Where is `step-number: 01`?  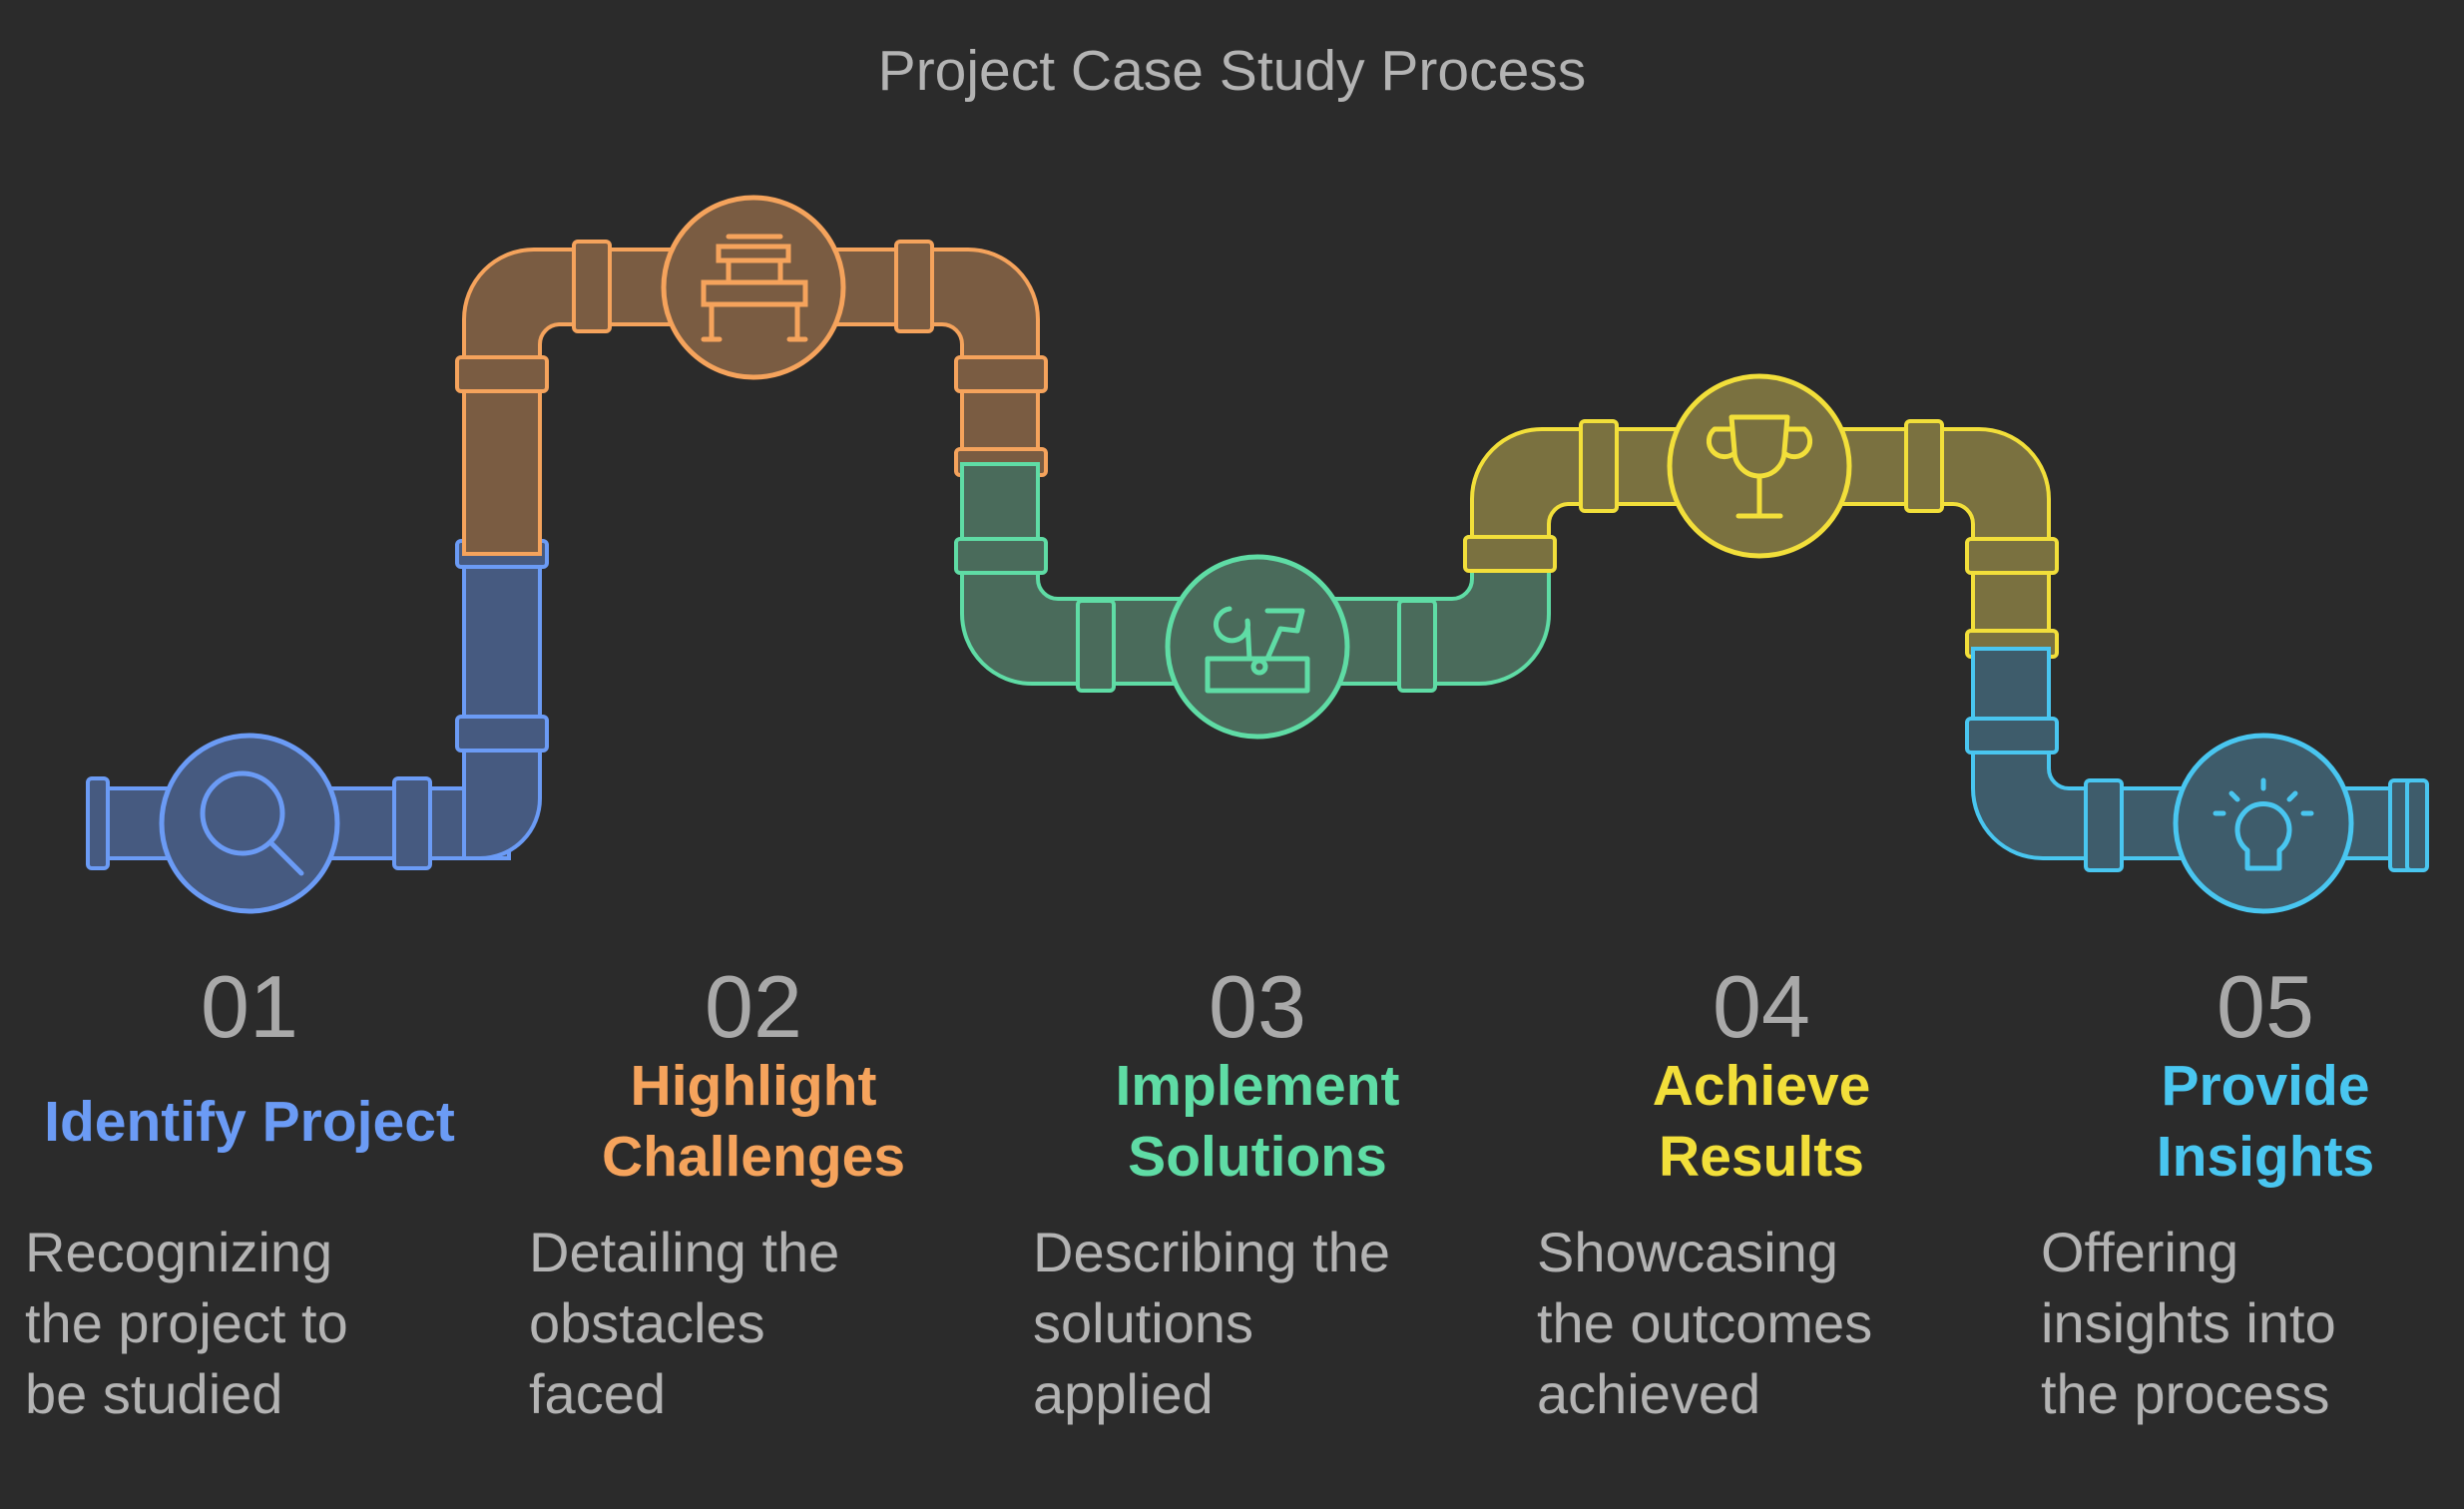
step-number: 01 is located at coordinates (249, 1006).